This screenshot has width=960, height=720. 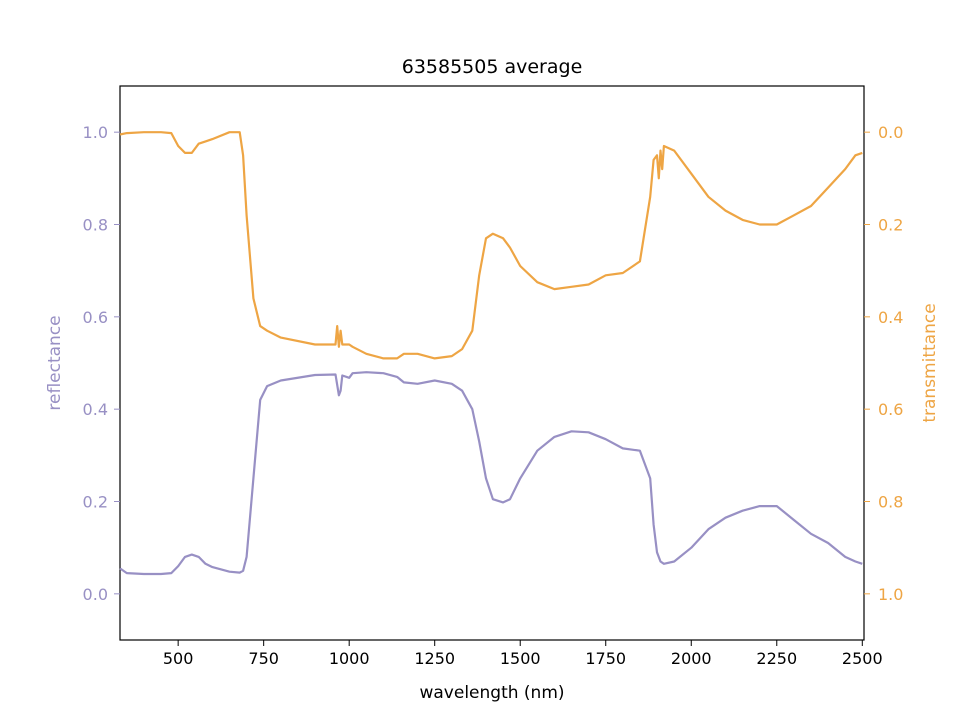 I want to click on y-right-tick-label: 0.2, so click(x=890, y=225).